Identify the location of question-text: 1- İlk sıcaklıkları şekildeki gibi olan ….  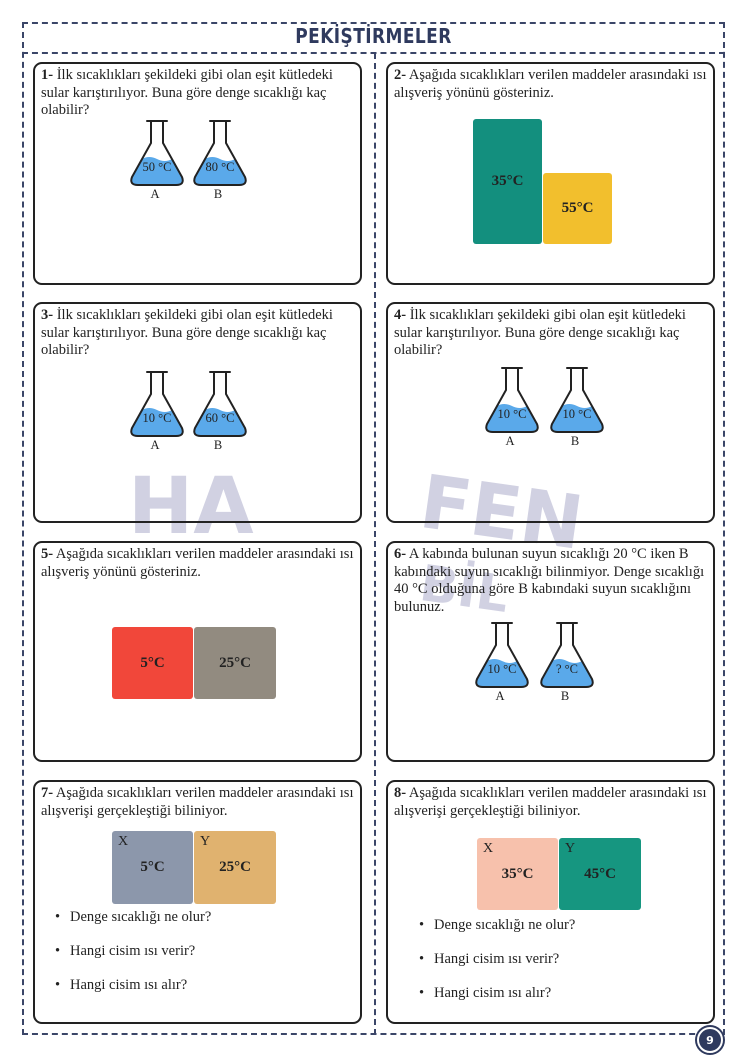
(199, 93).